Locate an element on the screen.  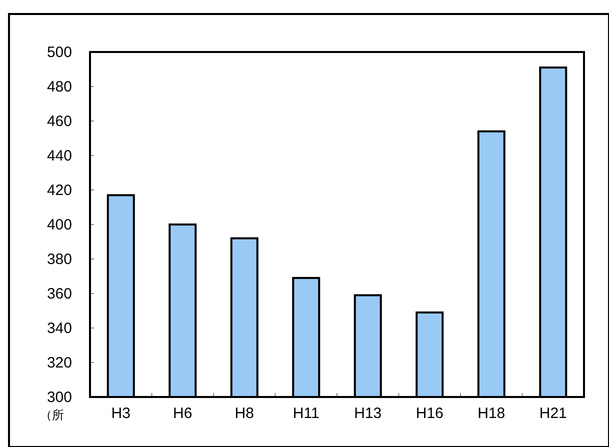
y-tick-label: 300 is located at coordinates (59, 397).